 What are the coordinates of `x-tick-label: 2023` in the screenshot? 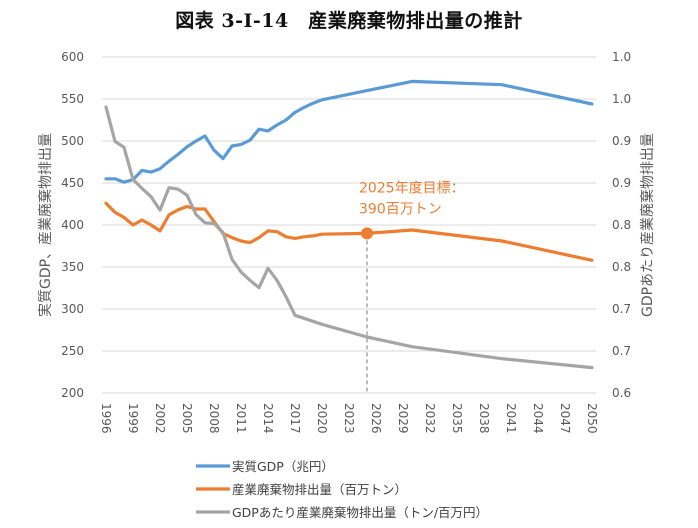 It's located at (349, 418).